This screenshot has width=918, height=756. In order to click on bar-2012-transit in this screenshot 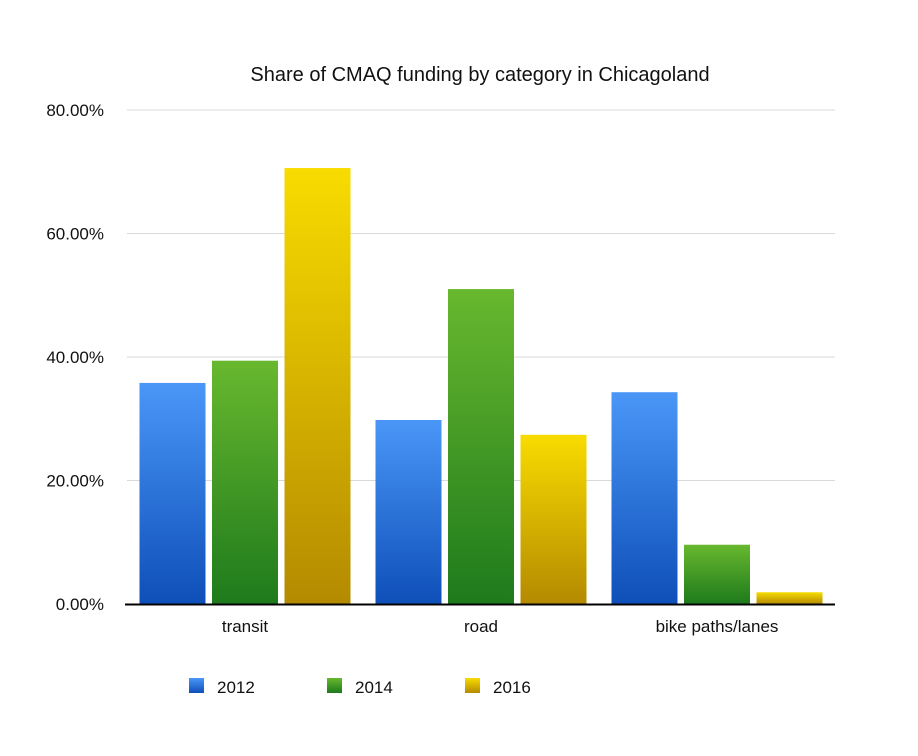, I will do `click(172, 493)`.